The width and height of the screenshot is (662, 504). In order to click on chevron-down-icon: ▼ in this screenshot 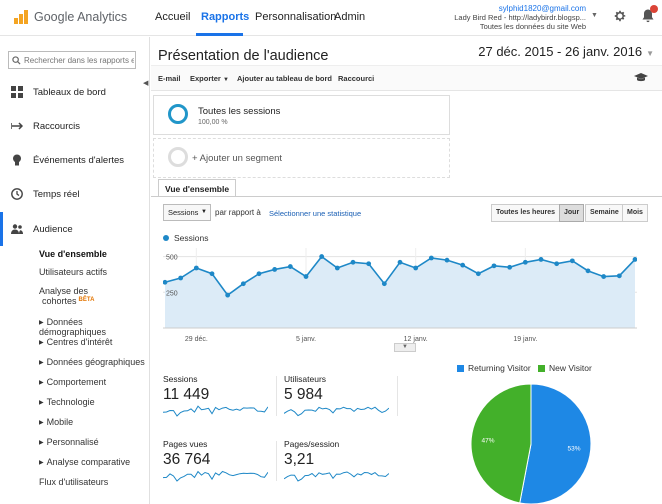, I will do `click(204, 212)`.